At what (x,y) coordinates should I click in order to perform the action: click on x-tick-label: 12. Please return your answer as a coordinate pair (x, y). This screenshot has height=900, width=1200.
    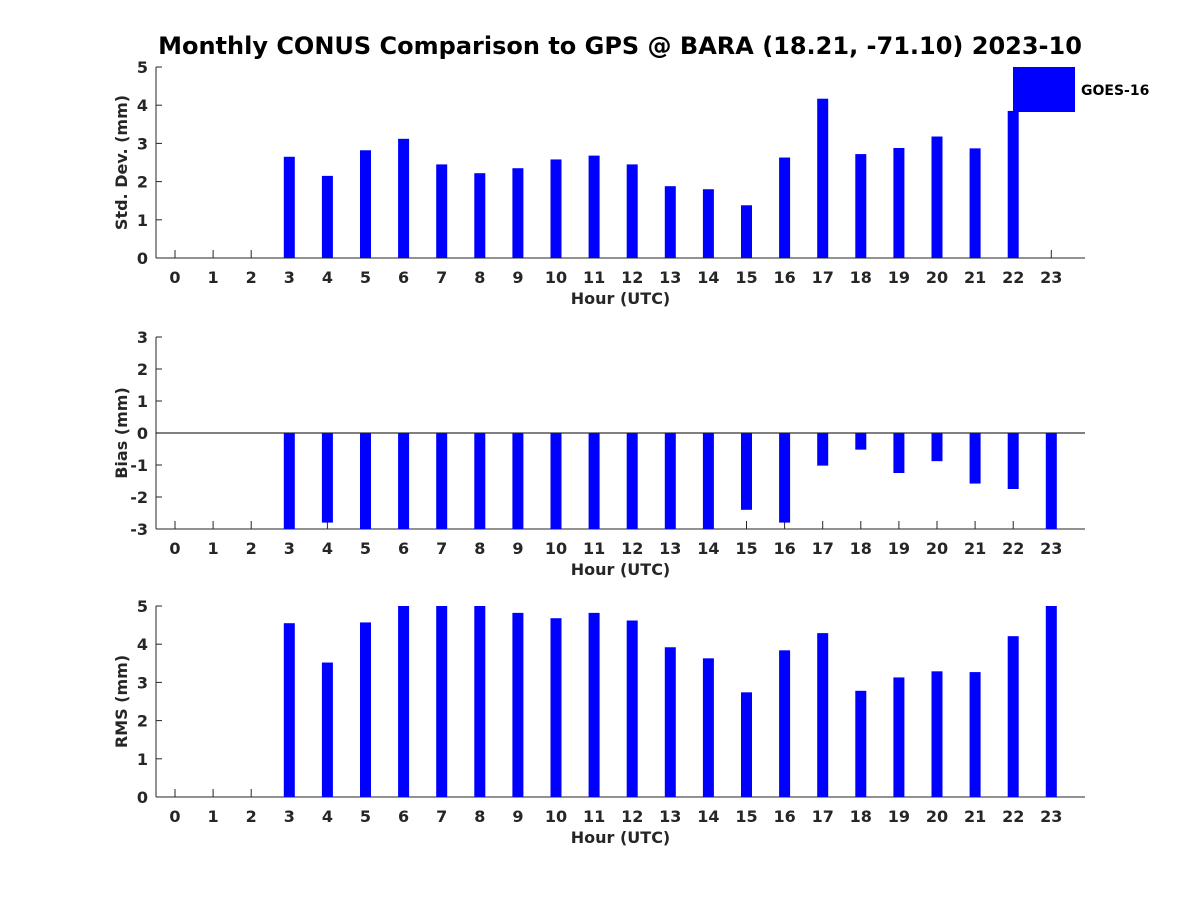
    Looking at the image, I should click on (632, 816).